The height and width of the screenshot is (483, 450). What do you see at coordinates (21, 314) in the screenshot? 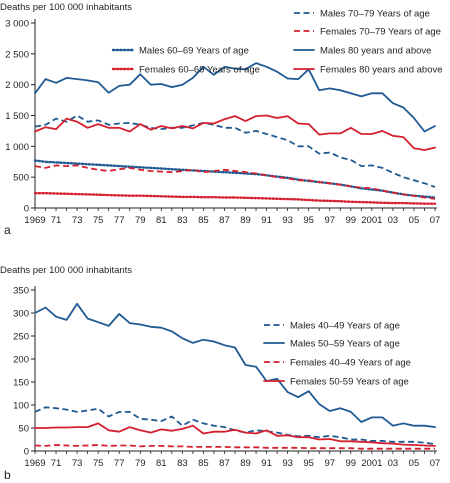
I see `y-tick-label: 300` at bounding box center [21, 314].